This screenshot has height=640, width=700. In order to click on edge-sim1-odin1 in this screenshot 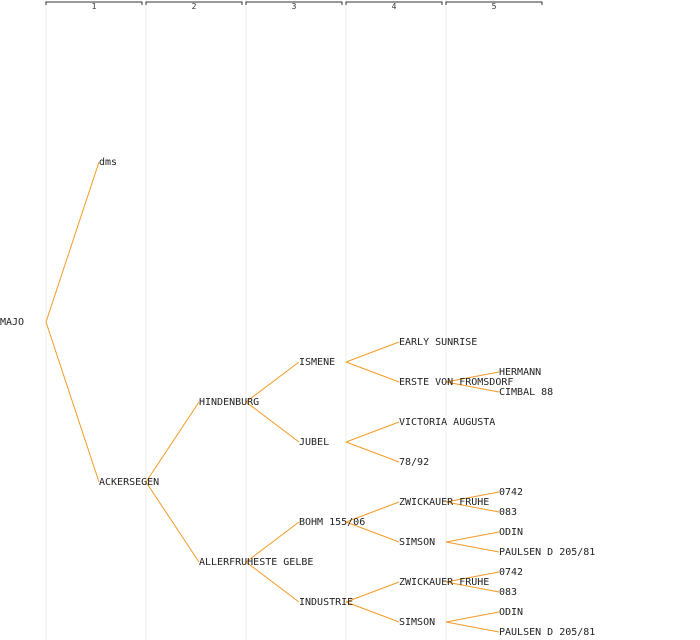, I will do `click(472, 537)`.